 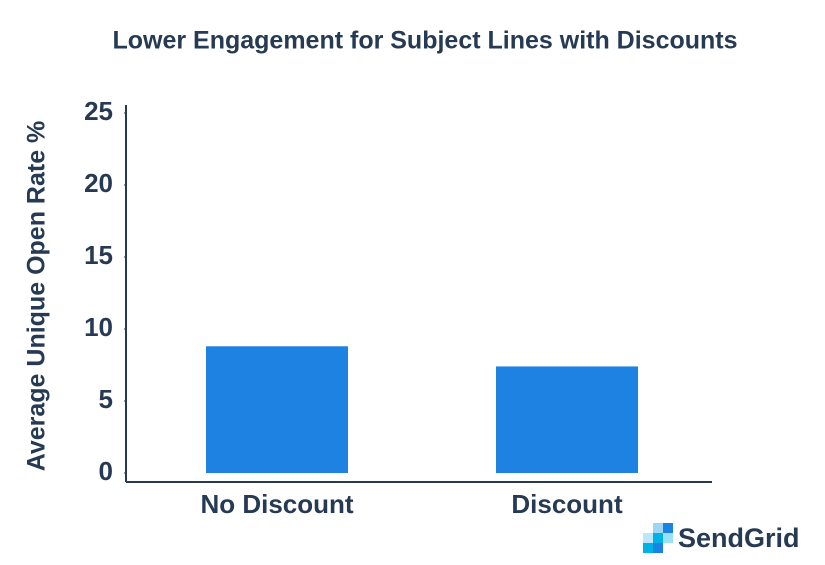 What do you see at coordinates (98, 327) in the screenshot?
I see `y-tick-label: 10` at bounding box center [98, 327].